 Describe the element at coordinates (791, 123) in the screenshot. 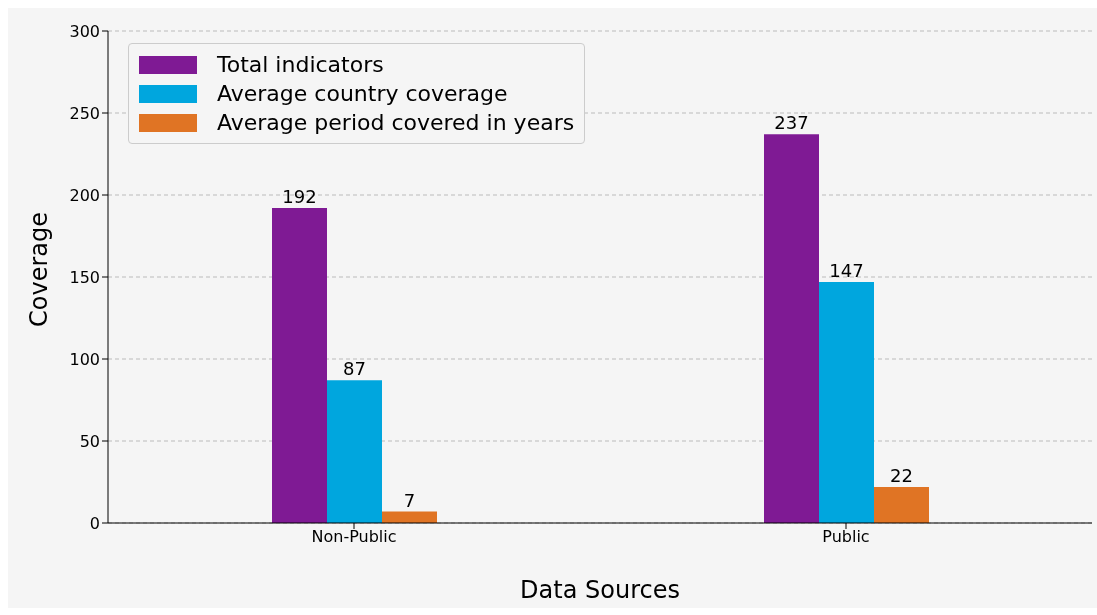

I see `data-label: 237` at that location.